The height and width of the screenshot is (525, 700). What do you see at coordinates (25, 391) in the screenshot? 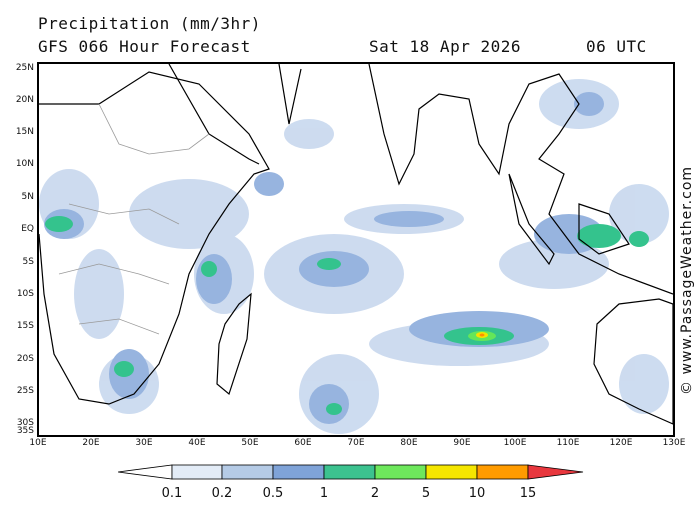
I see `lat-label: 25S` at bounding box center [25, 391].